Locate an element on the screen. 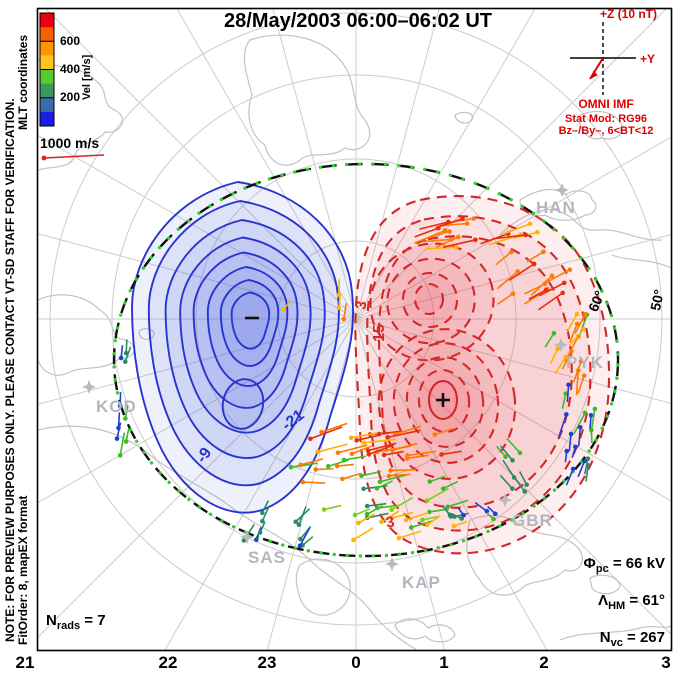 This screenshot has width=680, height=674. lat-label-50: 50° is located at coordinates (657, 300).